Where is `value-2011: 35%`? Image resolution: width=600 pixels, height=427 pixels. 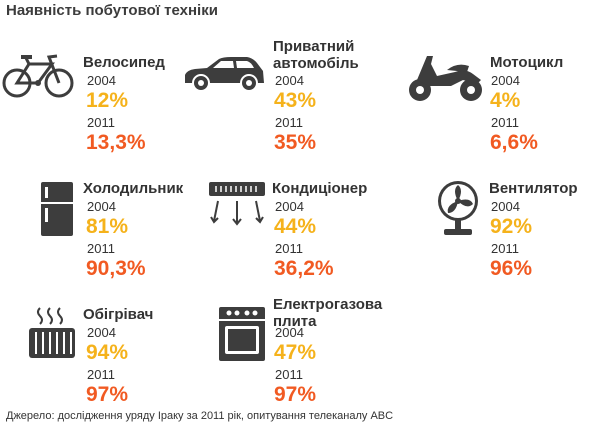 value-2011: 35% is located at coordinates (295, 142).